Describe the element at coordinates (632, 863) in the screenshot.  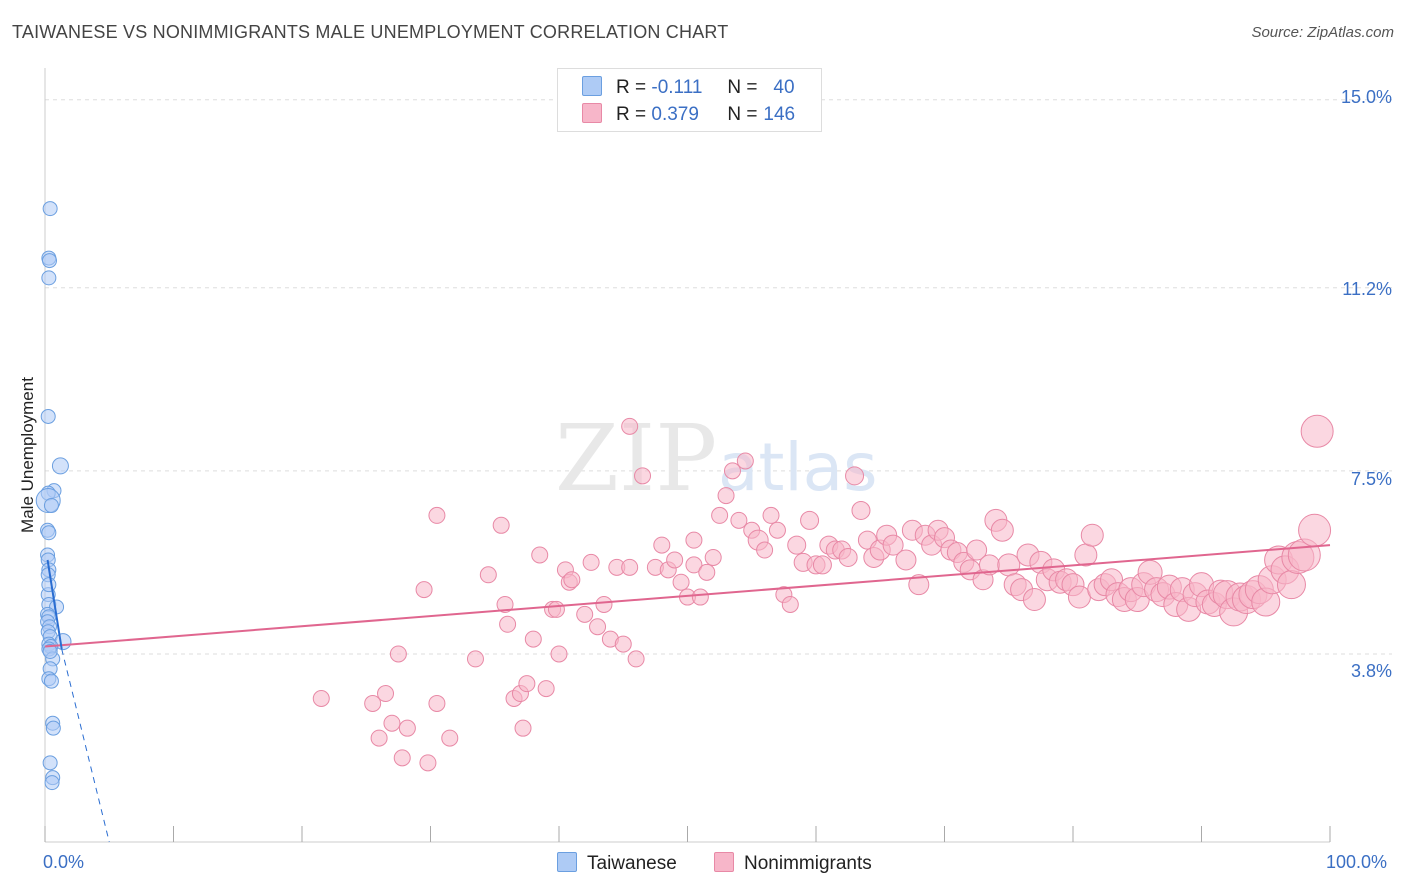
I see `legend-label-taiwanese: Taiwanese` at that location.